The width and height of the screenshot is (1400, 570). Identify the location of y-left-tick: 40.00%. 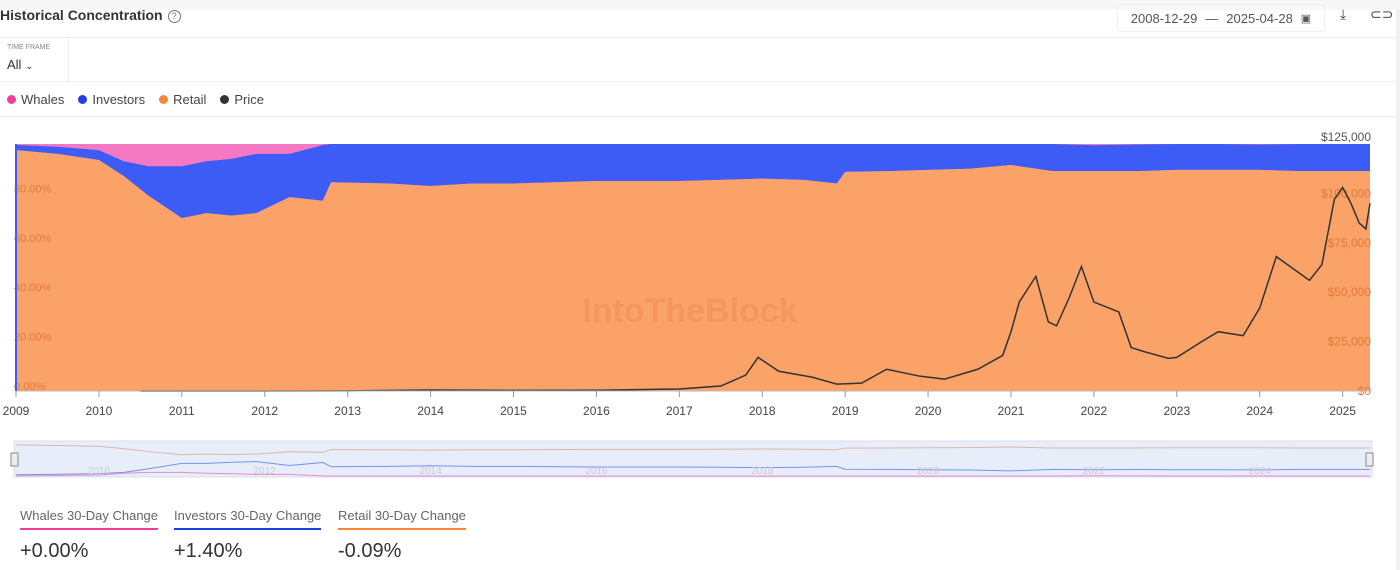
(33, 288).